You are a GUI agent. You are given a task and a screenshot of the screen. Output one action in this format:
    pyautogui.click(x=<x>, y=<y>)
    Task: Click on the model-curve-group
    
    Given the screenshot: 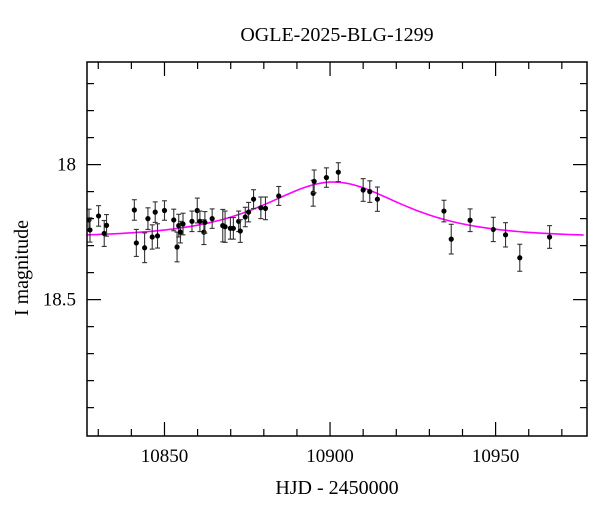 What is the action you would take?
    pyautogui.click(x=335, y=208)
    